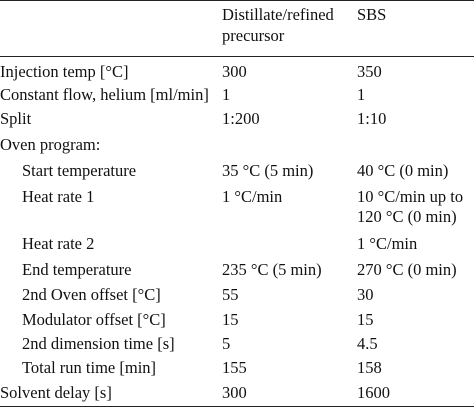 The image size is (474, 408). What do you see at coordinates (237, 56) in the screenshot?
I see `header-rule` at bounding box center [237, 56].